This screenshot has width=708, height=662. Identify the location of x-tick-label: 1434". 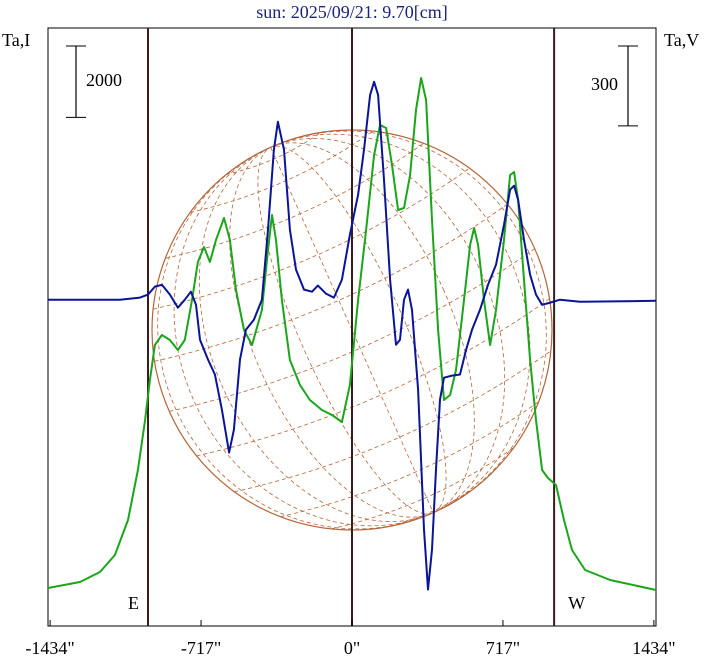
(653, 648).